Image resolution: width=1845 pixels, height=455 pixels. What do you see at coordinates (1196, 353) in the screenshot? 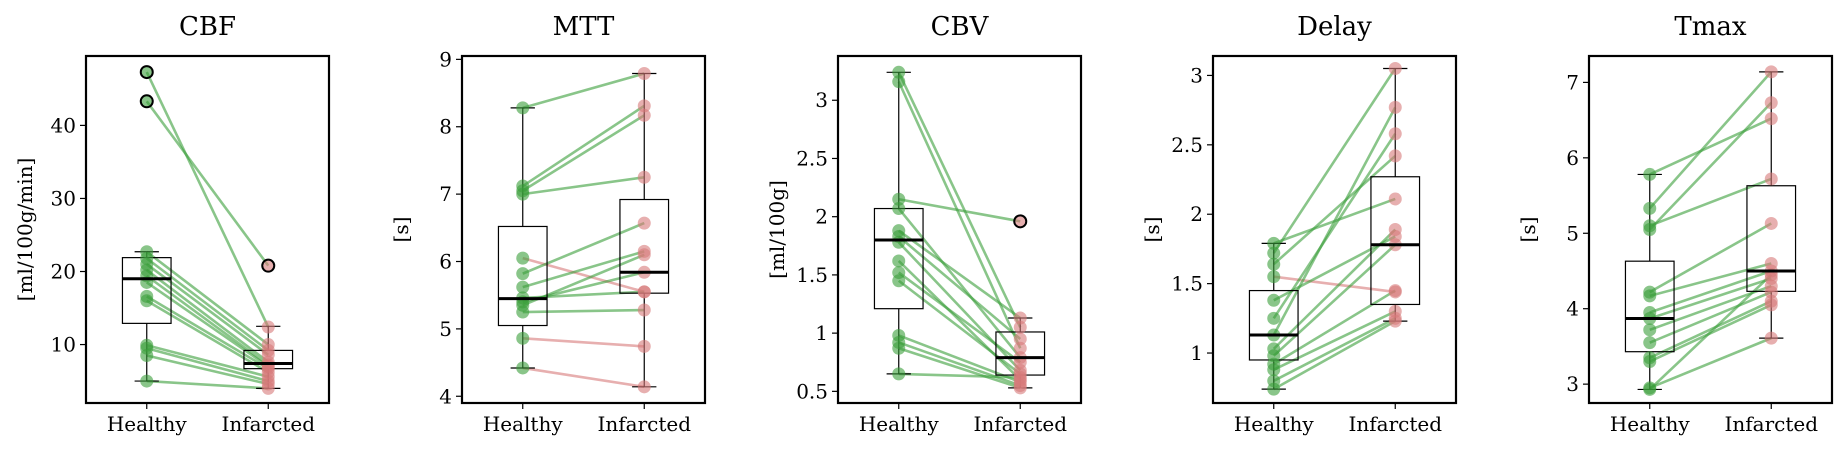
I see `y-tick-label: 1` at bounding box center [1196, 353].